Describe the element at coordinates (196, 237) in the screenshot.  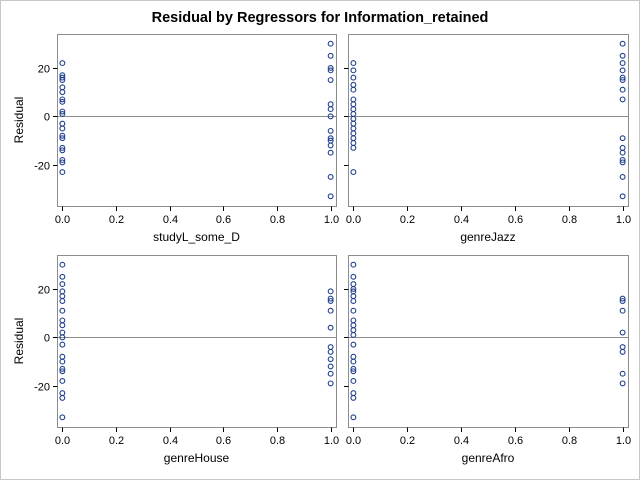
I see `x-axis-label: studyL_some_D` at that location.